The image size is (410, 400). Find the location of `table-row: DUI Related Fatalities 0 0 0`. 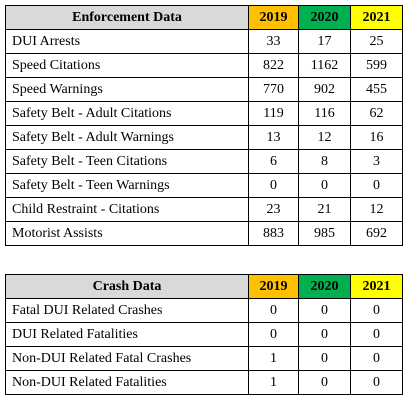

table-row: DUI Related Fatalities 0 0 0 is located at coordinates (204, 334).